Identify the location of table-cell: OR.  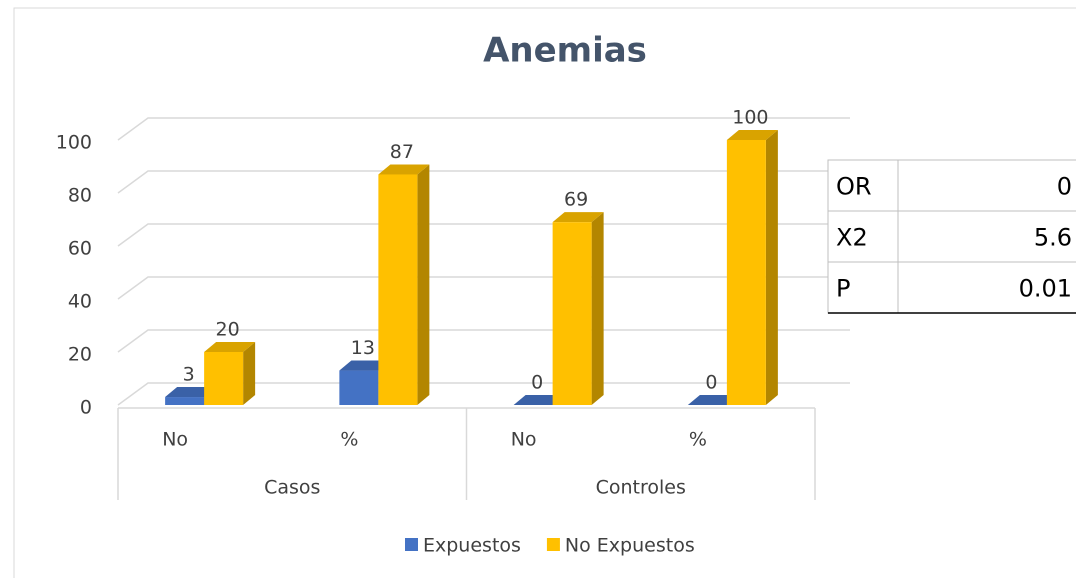
(854, 187).